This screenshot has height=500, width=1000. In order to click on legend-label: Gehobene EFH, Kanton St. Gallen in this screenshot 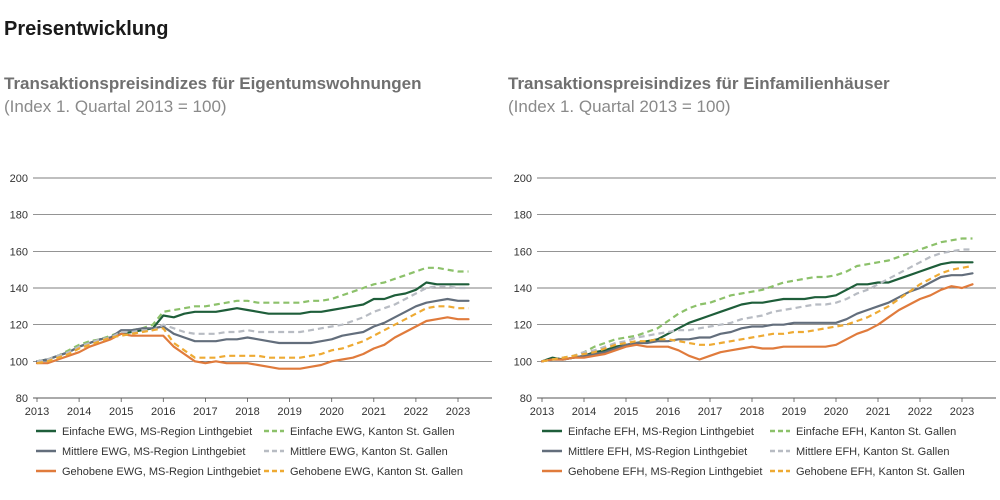, I will do `click(880, 472)`.